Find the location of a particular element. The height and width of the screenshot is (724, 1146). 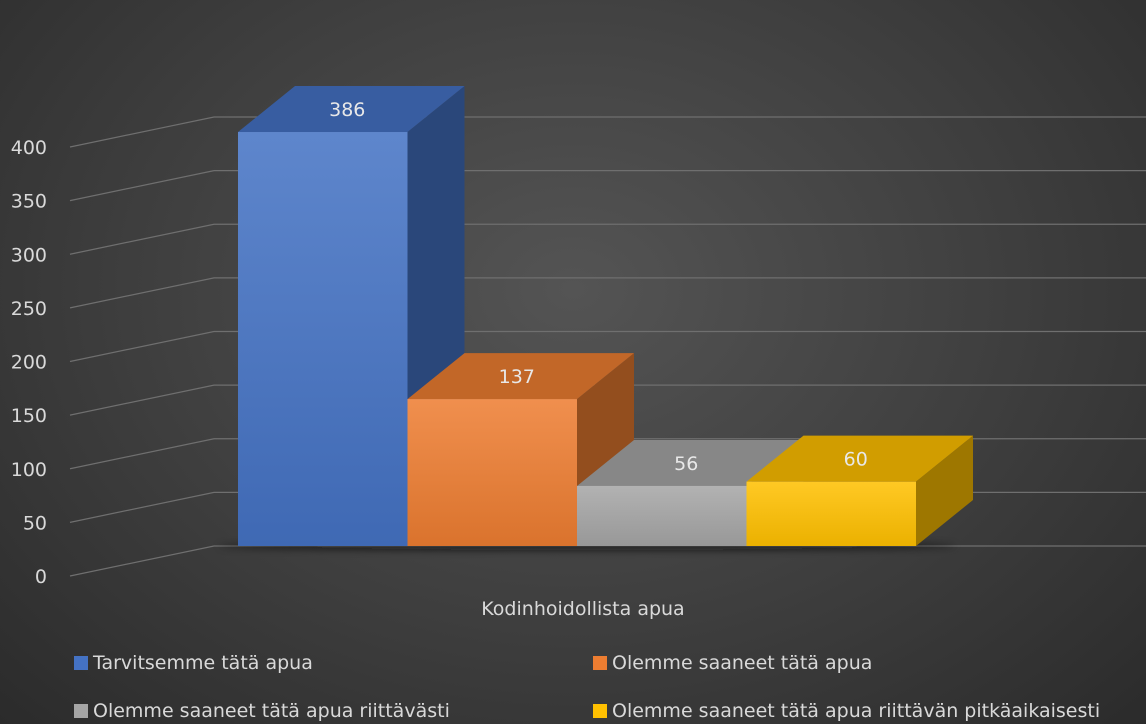

legend-item-series-0: Tarvitsemme tätä apua is located at coordinates (193, 663).